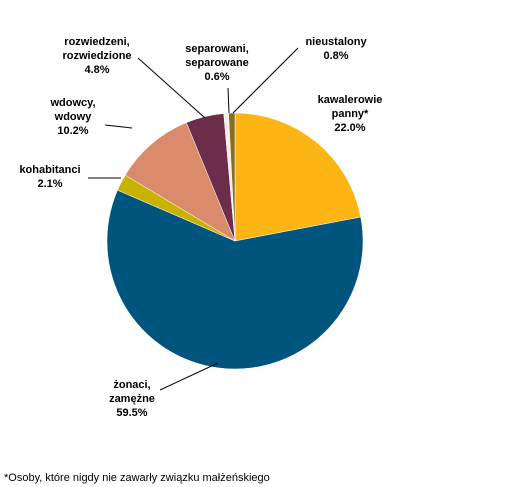  What do you see at coordinates (131, 413) in the screenshot?
I see `value-label: 59.5%` at bounding box center [131, 413].